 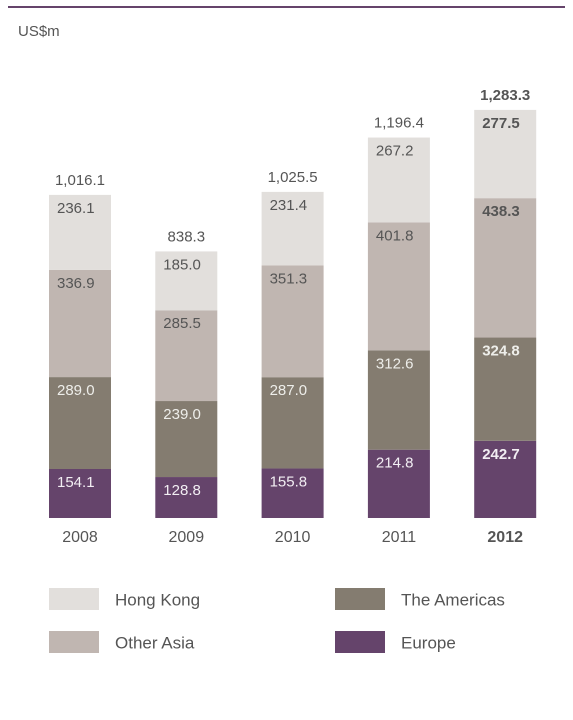 I want to click on segment-label: 242.7, so click(x=501, y=454).